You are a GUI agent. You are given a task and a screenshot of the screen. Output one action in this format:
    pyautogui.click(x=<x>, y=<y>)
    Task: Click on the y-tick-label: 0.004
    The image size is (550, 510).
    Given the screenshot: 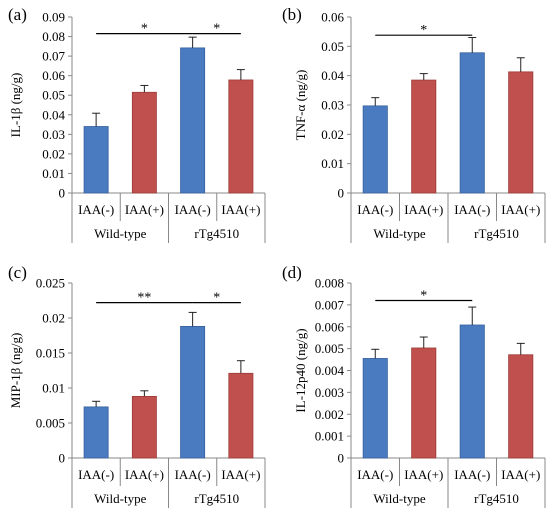 What is the action you would take?
    pyautogui.click(x=330, y=370)
    